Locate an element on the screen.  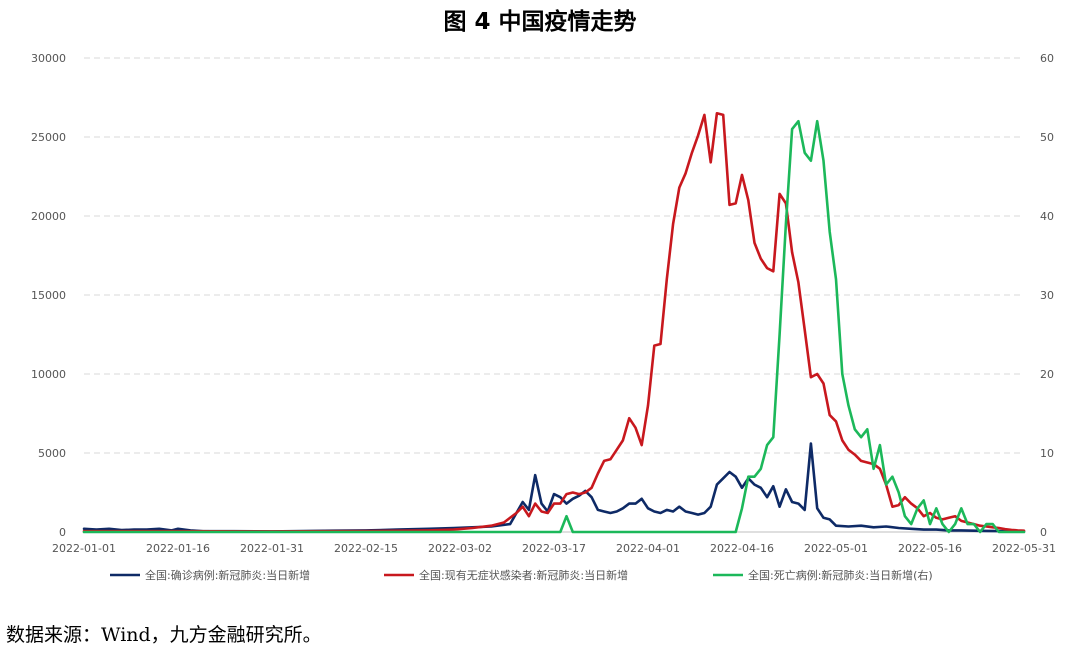
x-tick-label: 2022-05-01 is located at coordinates (836, 548).